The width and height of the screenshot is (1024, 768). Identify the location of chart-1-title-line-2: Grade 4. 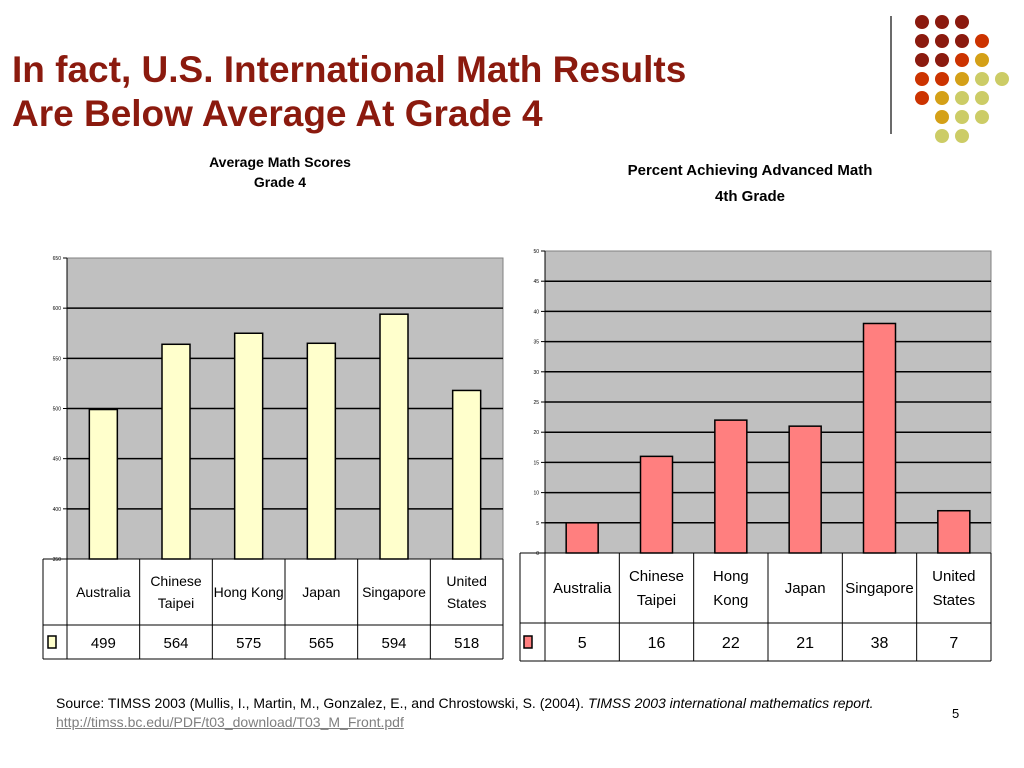
(280, 182).